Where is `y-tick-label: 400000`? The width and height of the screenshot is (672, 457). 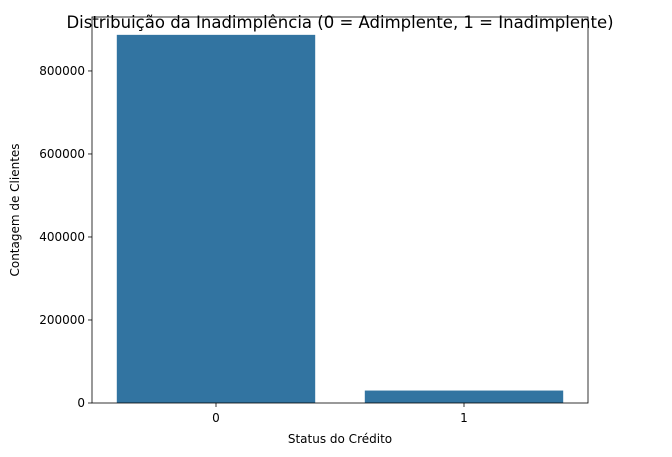 y-tick-label: 400000 is located at coordinates (62, 237).